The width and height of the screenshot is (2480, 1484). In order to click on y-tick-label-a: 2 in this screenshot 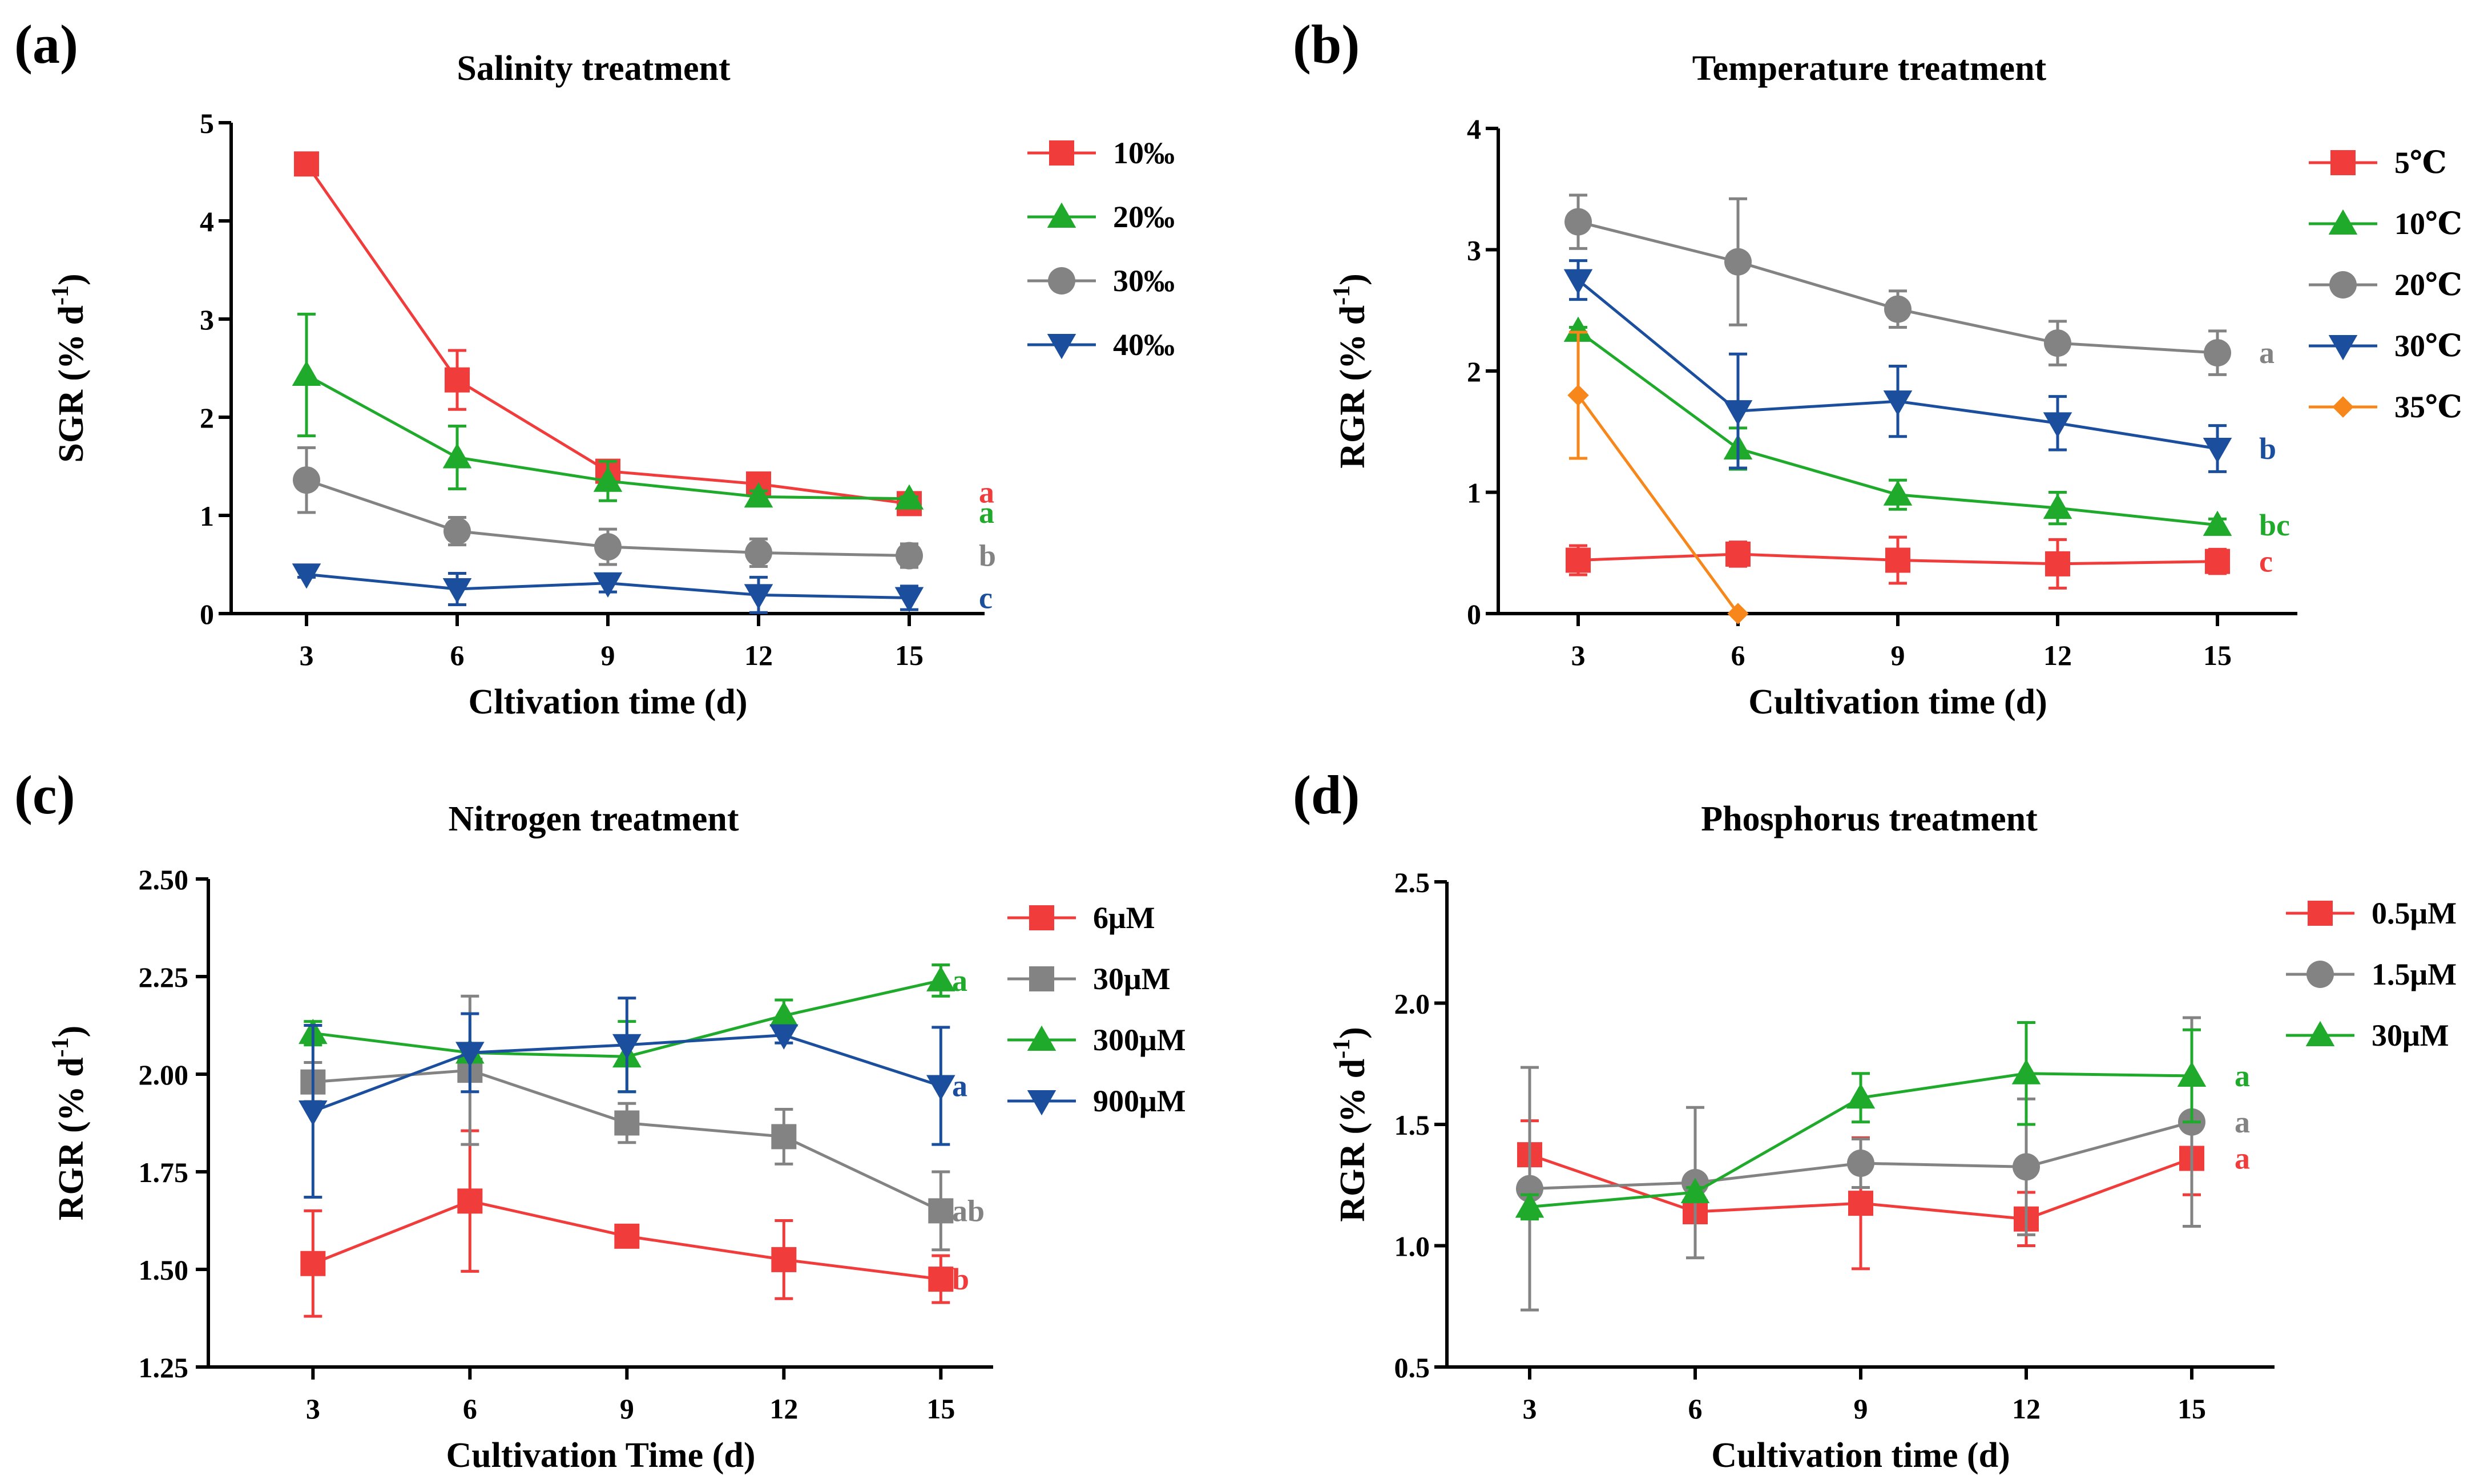, I will do `click(207, 418)`.